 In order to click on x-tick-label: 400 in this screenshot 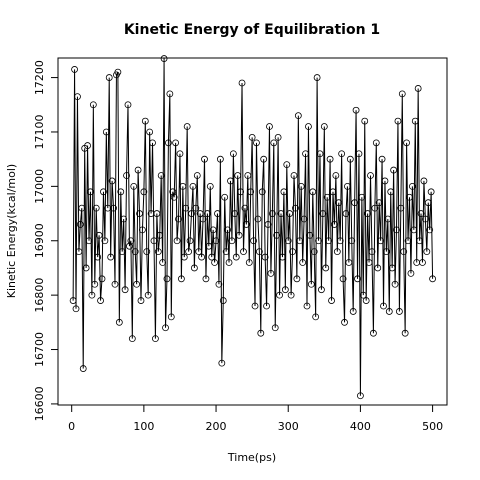, I will do `click(360, 426)`.